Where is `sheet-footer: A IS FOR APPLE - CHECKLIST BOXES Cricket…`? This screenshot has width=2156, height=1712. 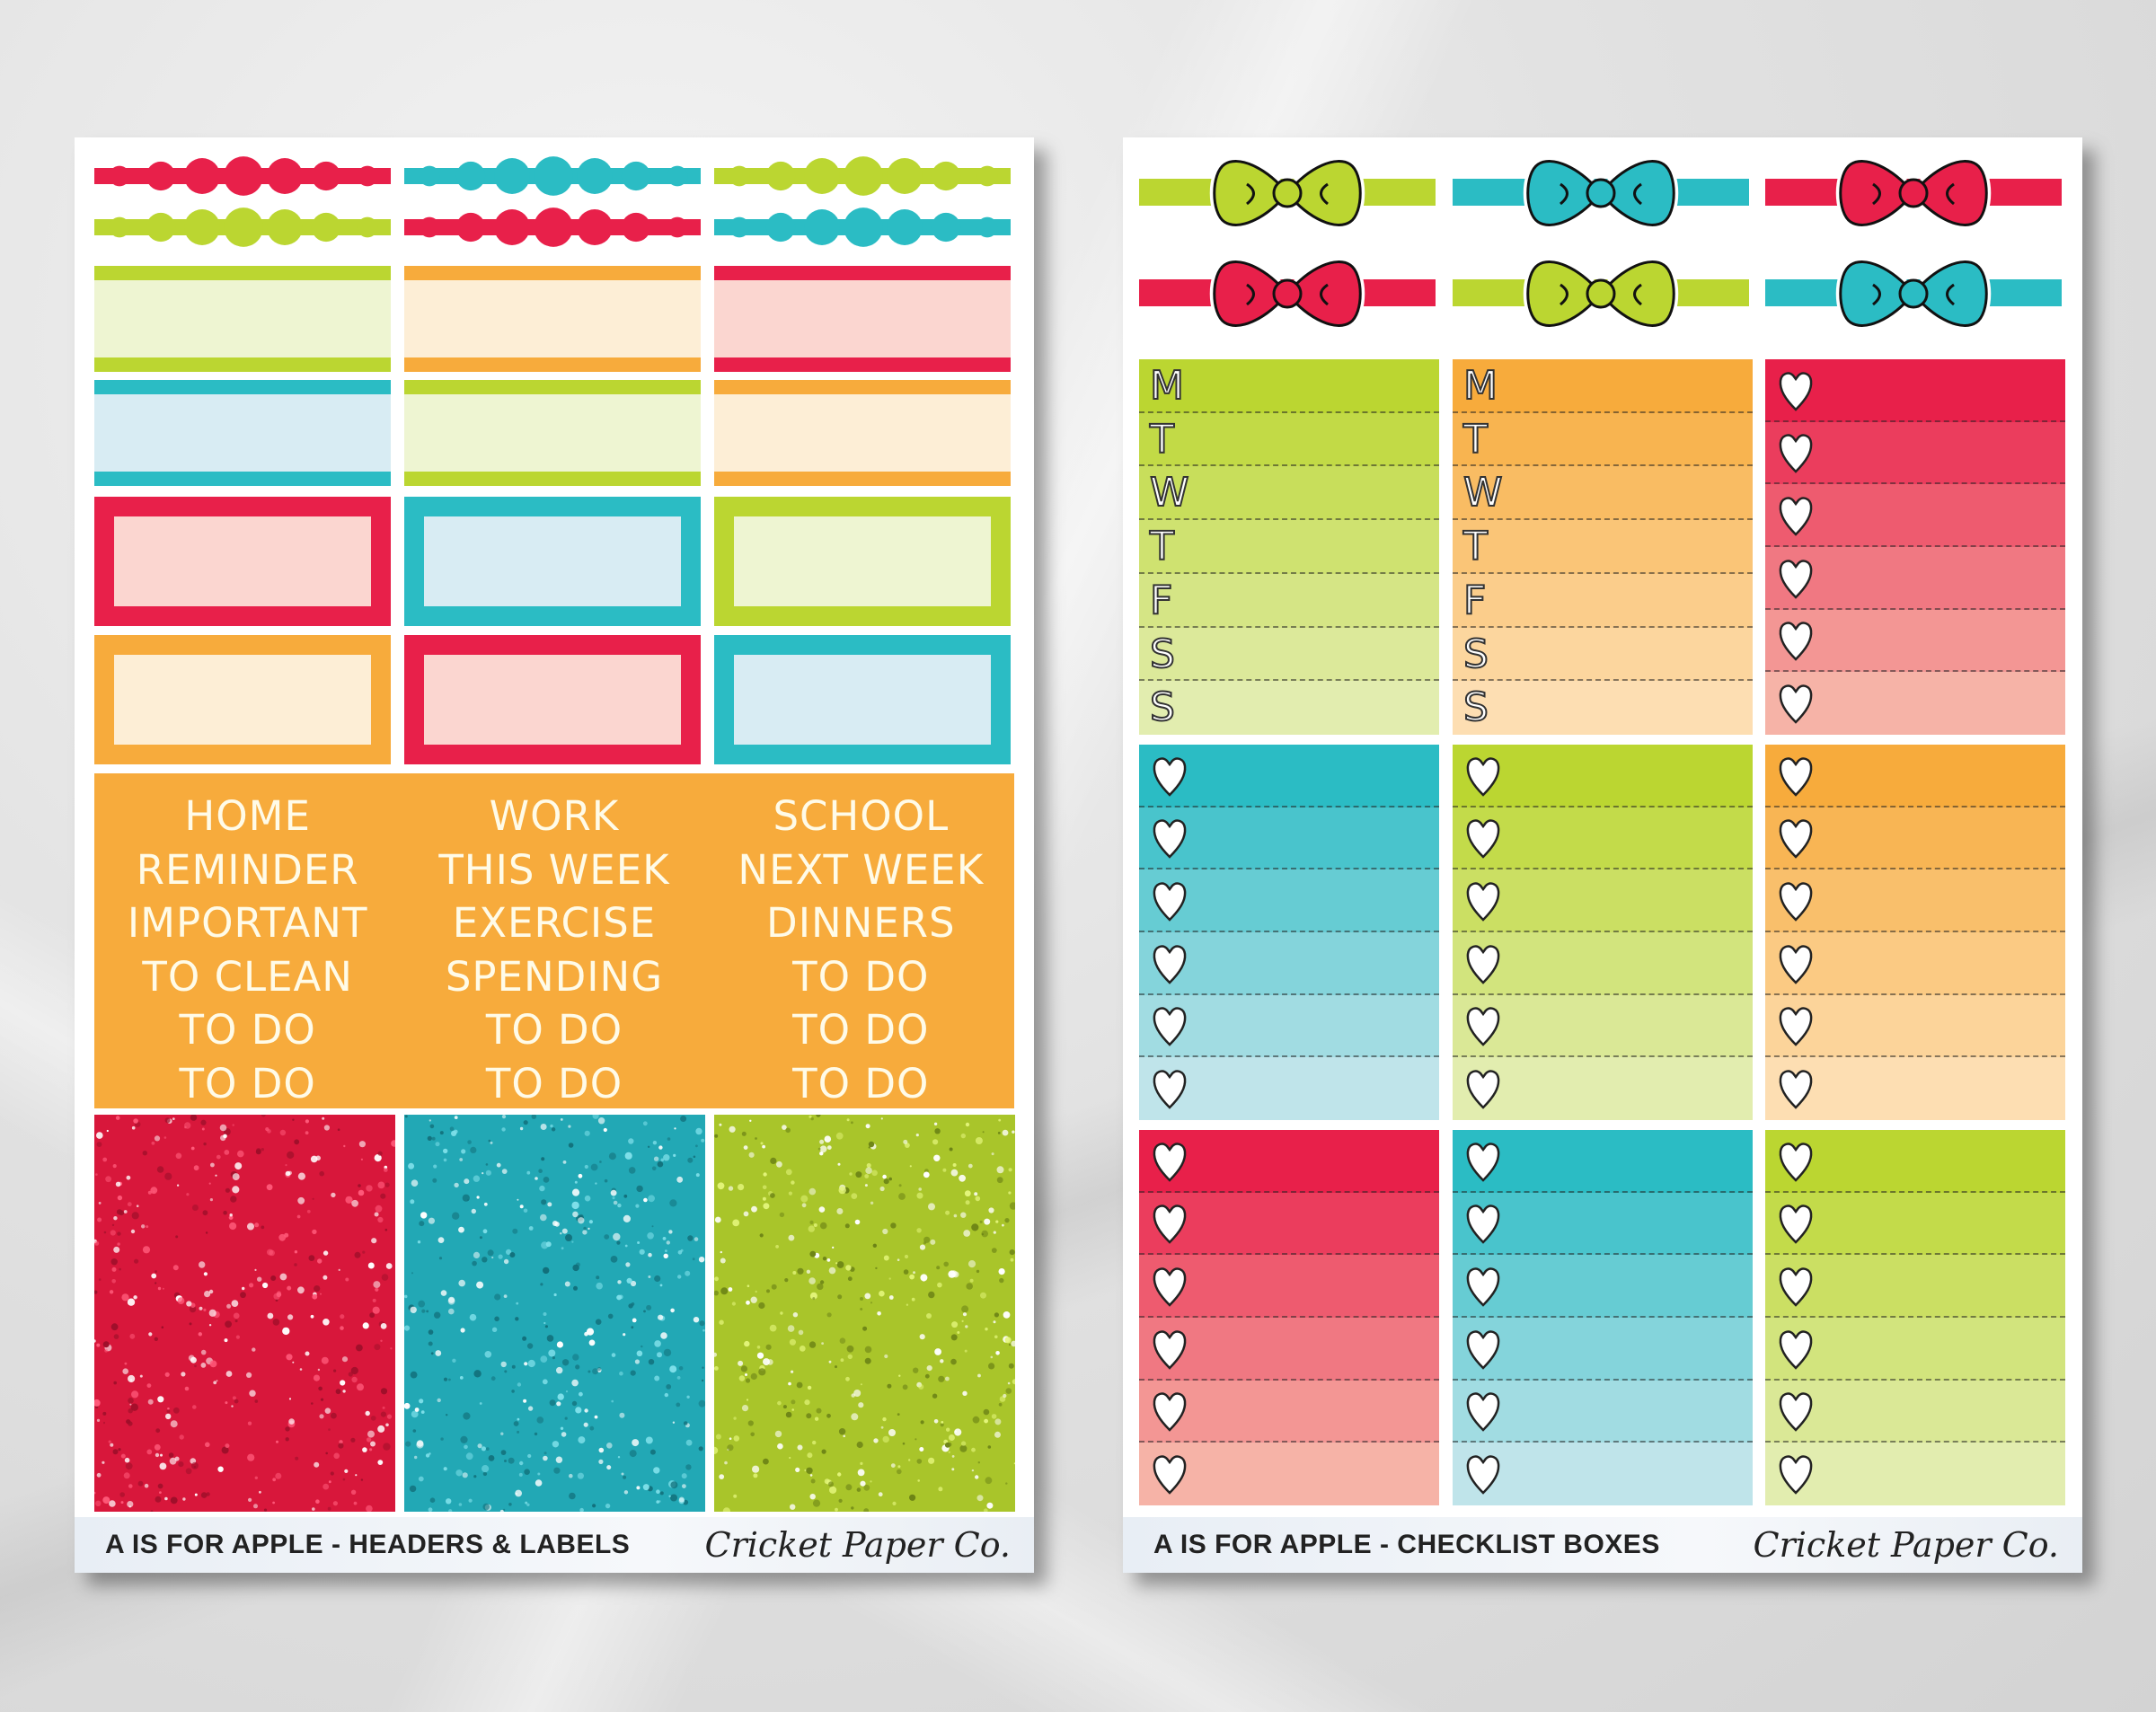 sheet-footer: A IS FOR APPLE - CHECKLIST BOXES Cricket… is located at coordinates (1602, 1545).